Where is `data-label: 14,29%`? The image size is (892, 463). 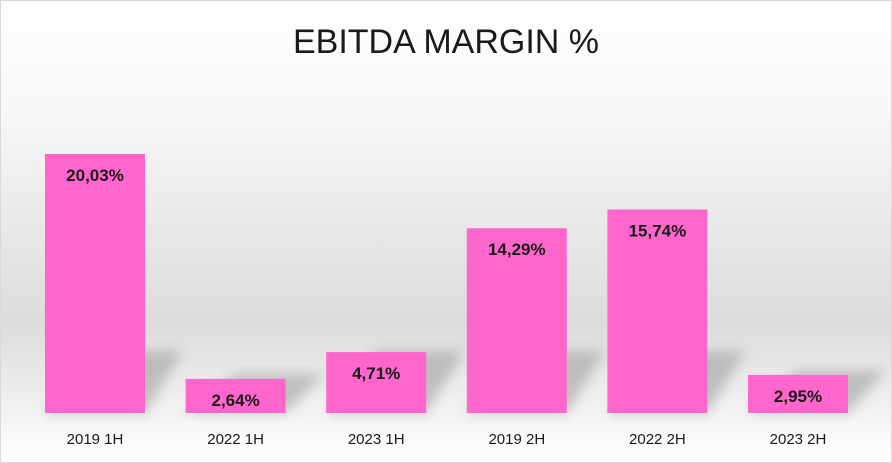 data-label: 14,29% is located at coordinates (517, 249).